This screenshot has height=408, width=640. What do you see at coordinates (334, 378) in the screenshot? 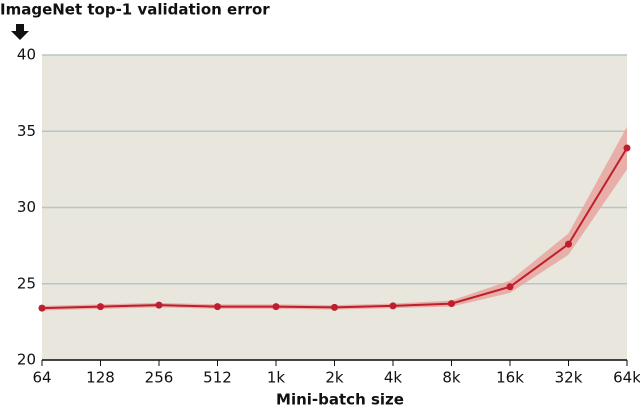
I see `x-tick-label: 2k` at bounding box center [334, 378].